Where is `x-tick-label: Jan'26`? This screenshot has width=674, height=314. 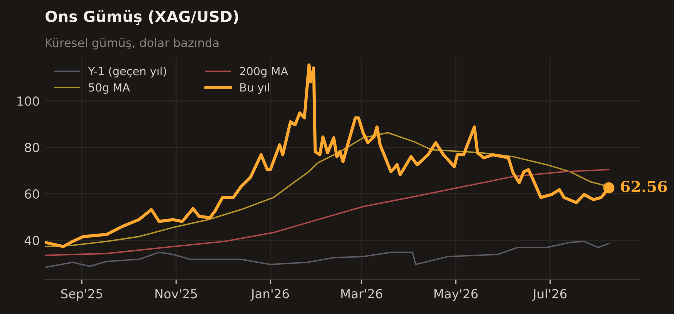
x-tick-label: Jan'26 is located at coordinates (270, 295).